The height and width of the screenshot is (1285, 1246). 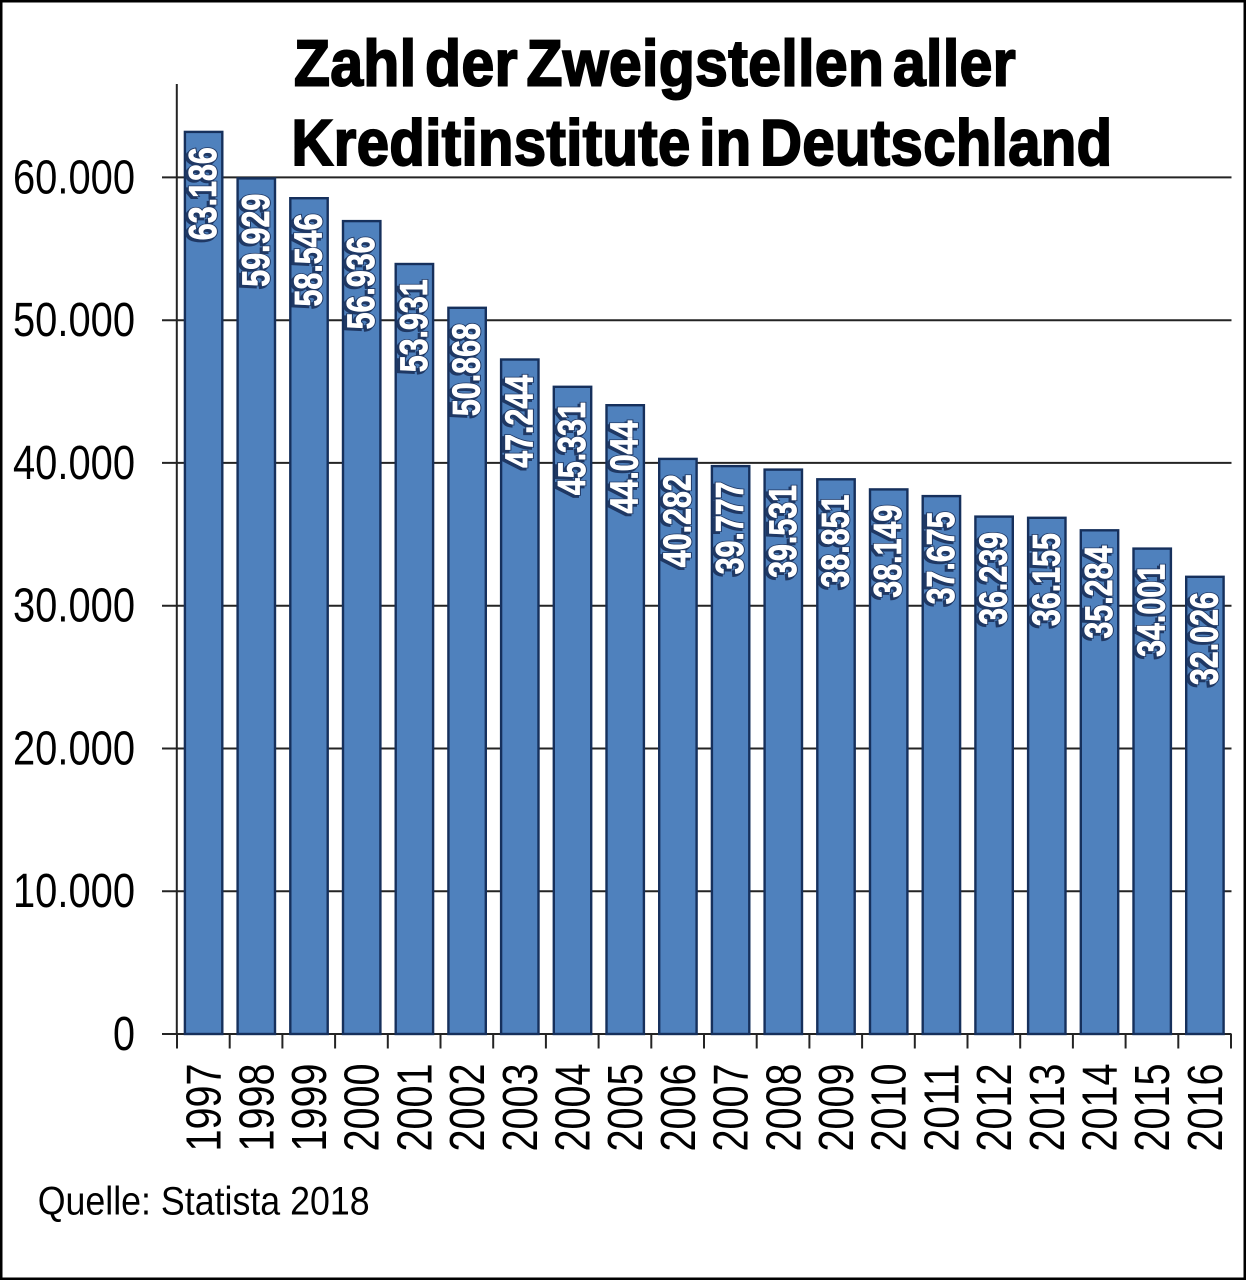 What do you see at coordinates (942, 1108) in the screenshot?
I see `svg-text: 2011` at bounding box center [942, 1108].